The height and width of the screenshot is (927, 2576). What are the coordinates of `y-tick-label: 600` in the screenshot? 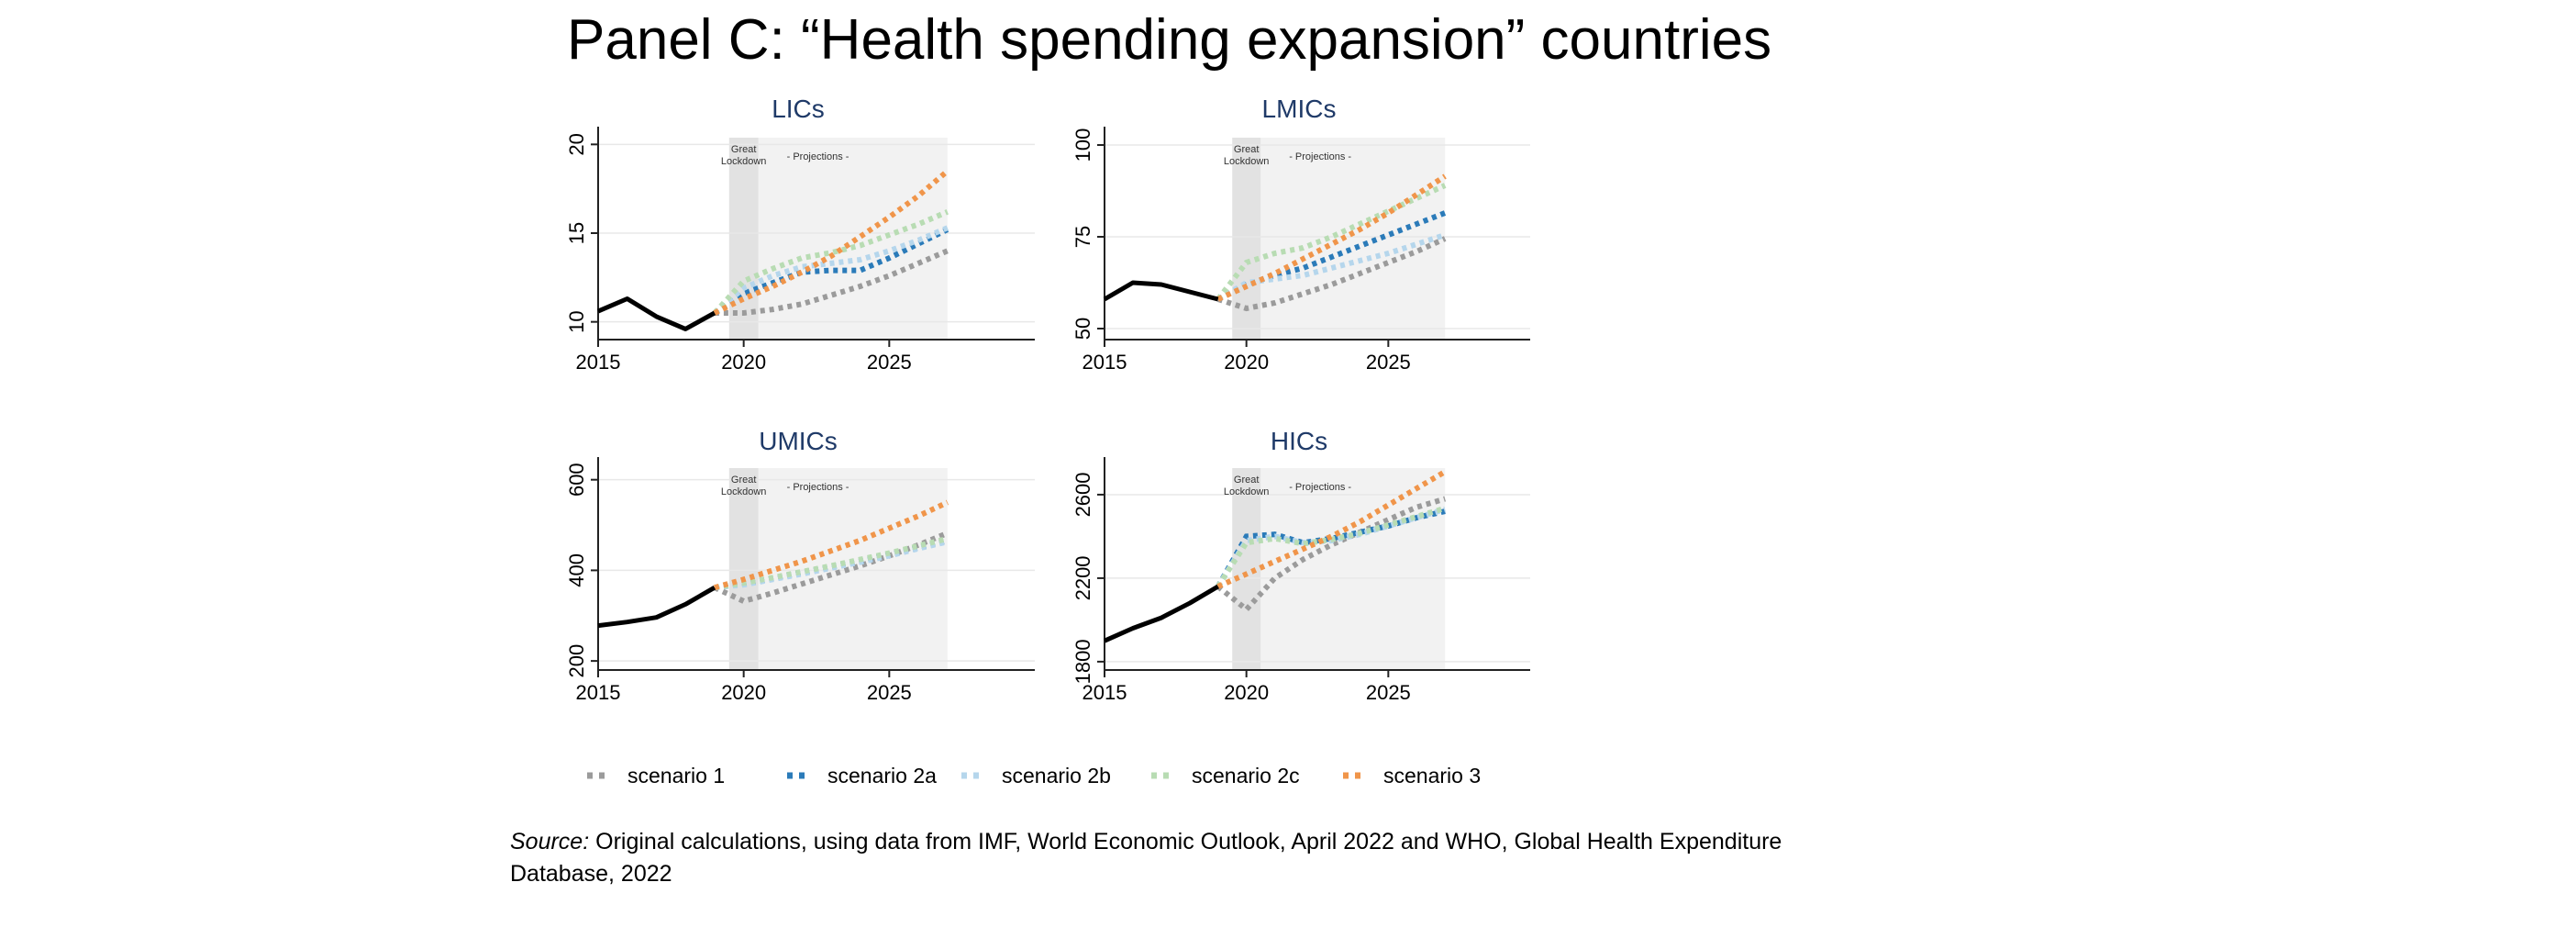 It's located at (576, 480).